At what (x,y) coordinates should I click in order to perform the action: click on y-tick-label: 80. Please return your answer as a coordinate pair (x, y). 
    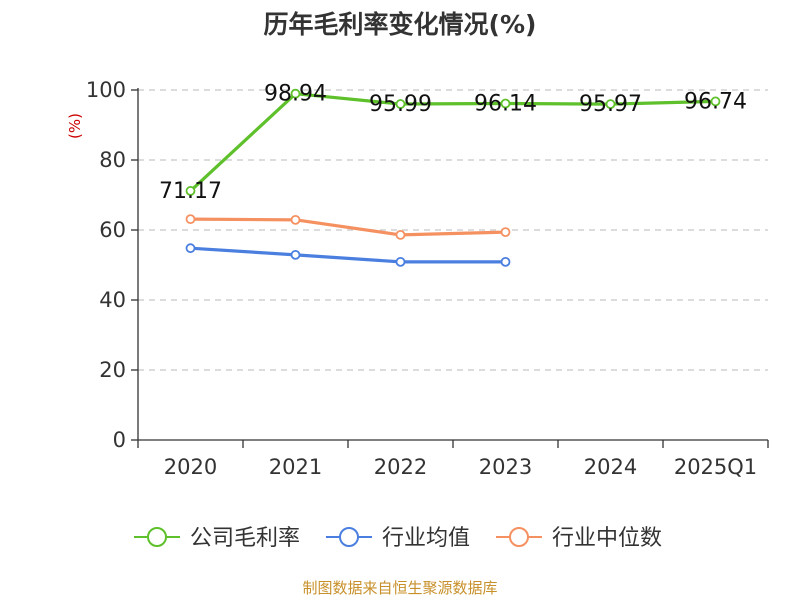
    Looking at the image, I should click on (112, 160).